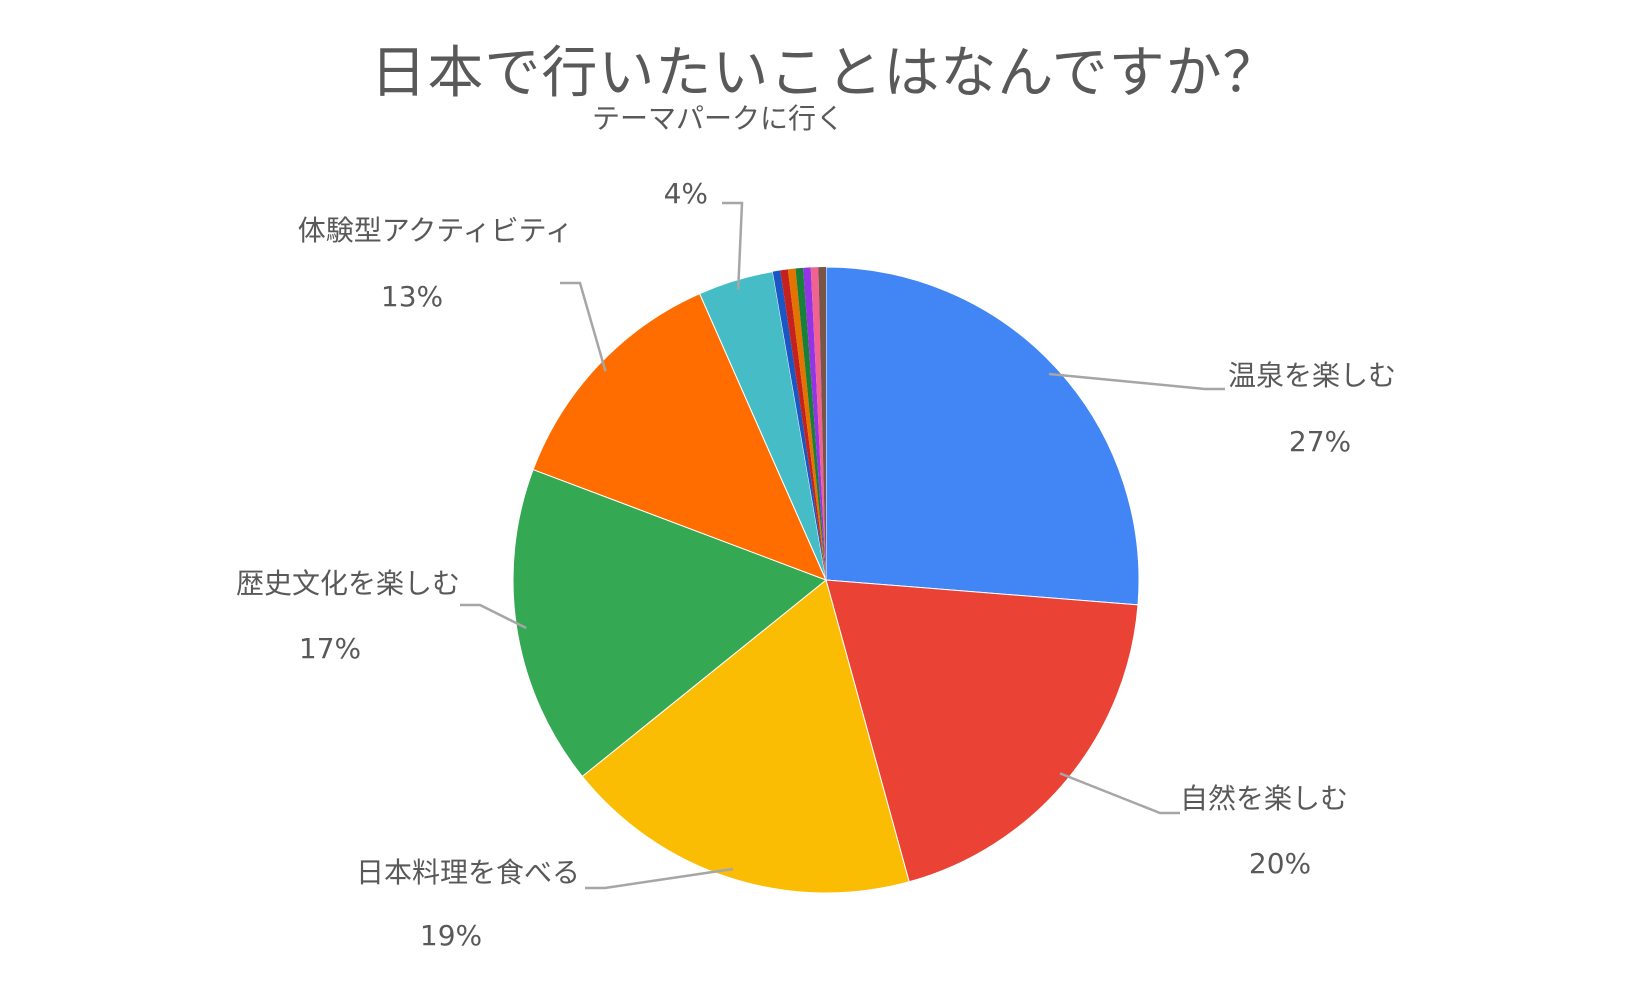 The width and height of the screenshot is (1650, 991). I want to click on slice-percent-6: 4%, so click(686, 193).